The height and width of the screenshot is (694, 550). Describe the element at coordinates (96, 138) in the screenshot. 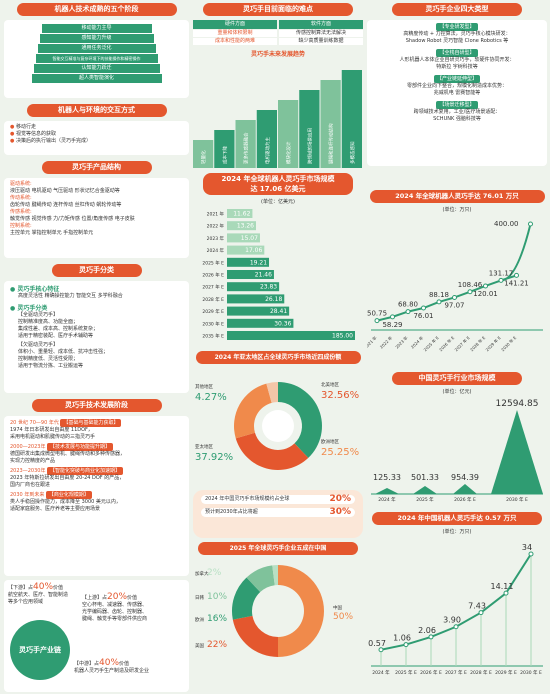

I see `interaction-box: ● 移动行走 ● 视觉等信息的获取 ● 决策后的执行输出（灵巧手完成）` at that location.